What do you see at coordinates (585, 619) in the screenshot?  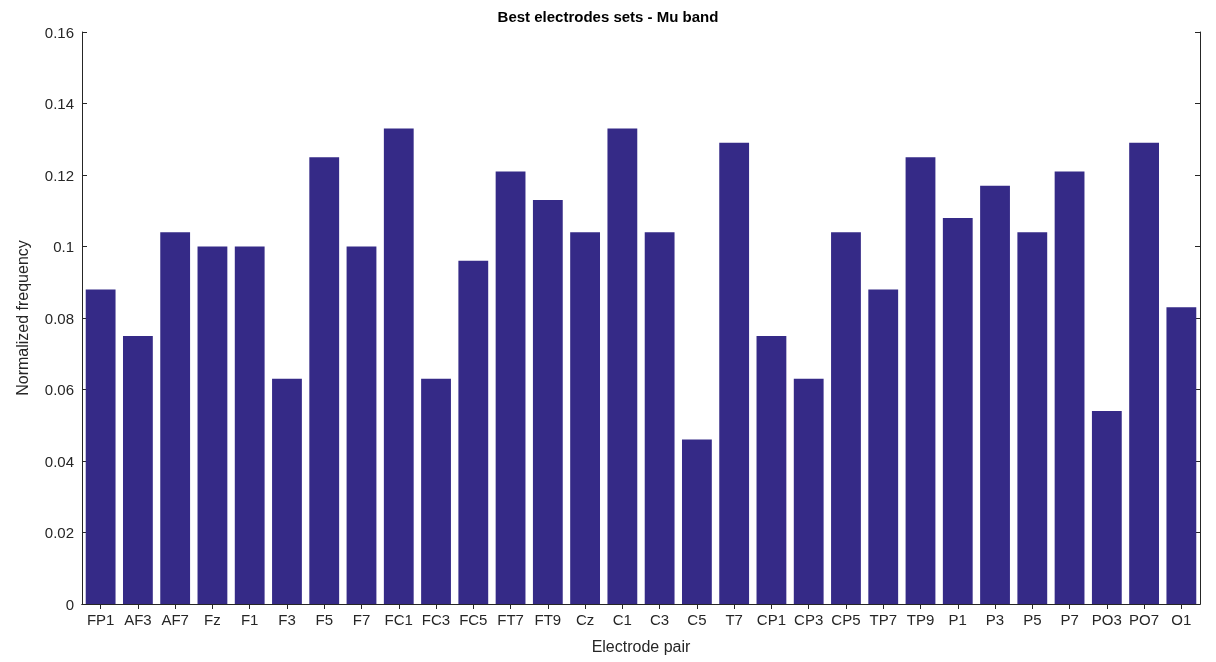 I see `x-tick-label: Cz` at bounding box center [585, 619].